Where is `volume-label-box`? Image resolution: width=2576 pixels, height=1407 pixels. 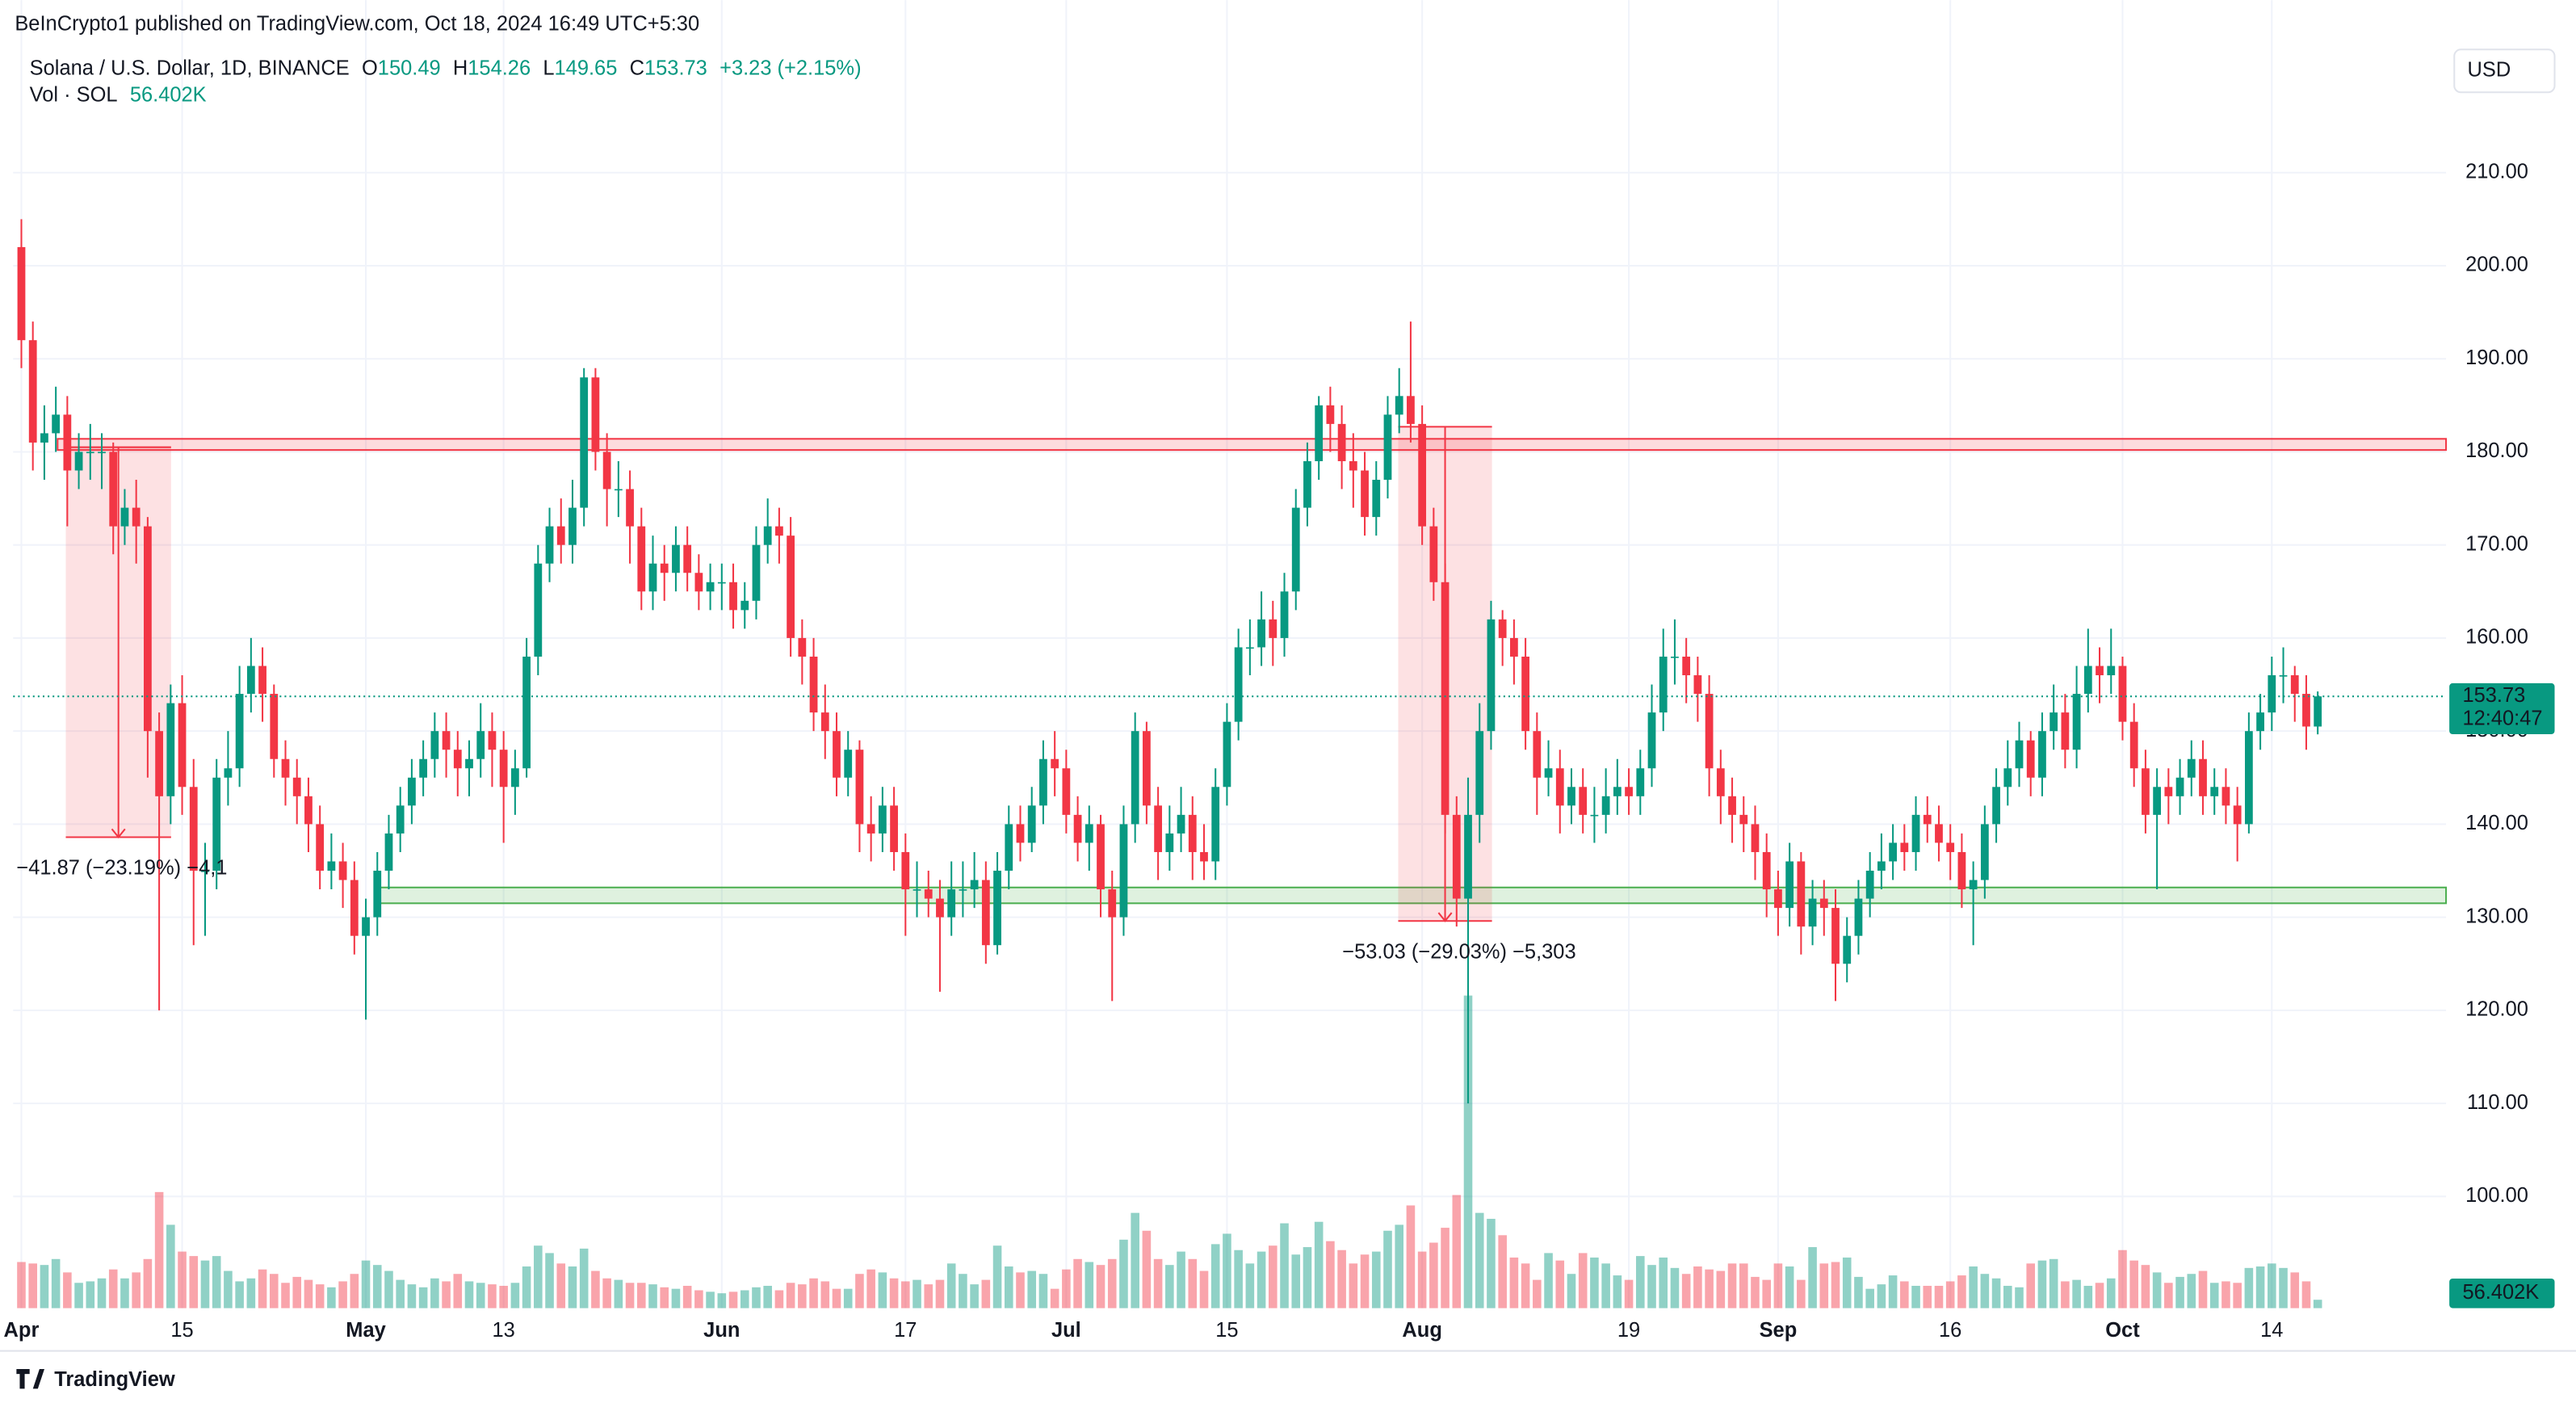 volume-label-box is located at coordinates (2502, 1293).